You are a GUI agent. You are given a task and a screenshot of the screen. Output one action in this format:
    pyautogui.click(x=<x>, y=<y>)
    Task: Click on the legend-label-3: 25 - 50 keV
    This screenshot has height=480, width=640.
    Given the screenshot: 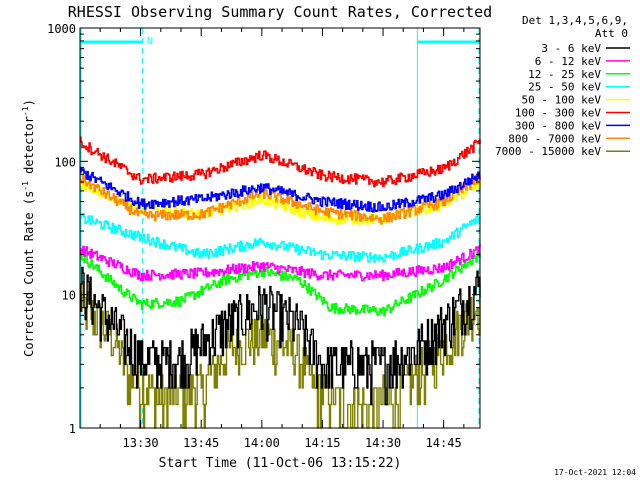 What is the action you would take?
    pyautogui.click(x=564, y=87)
    